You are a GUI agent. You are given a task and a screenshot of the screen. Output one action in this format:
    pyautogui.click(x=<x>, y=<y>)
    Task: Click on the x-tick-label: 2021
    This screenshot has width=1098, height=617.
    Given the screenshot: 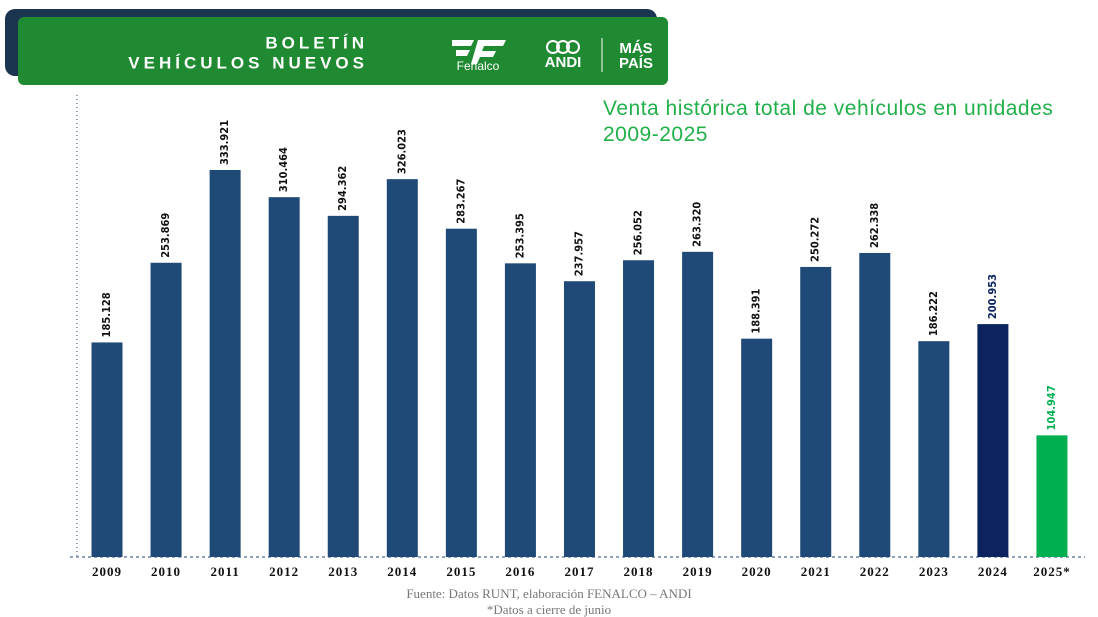 What is the action you would take?
    pyautogui.click(x=816, y=571)
    